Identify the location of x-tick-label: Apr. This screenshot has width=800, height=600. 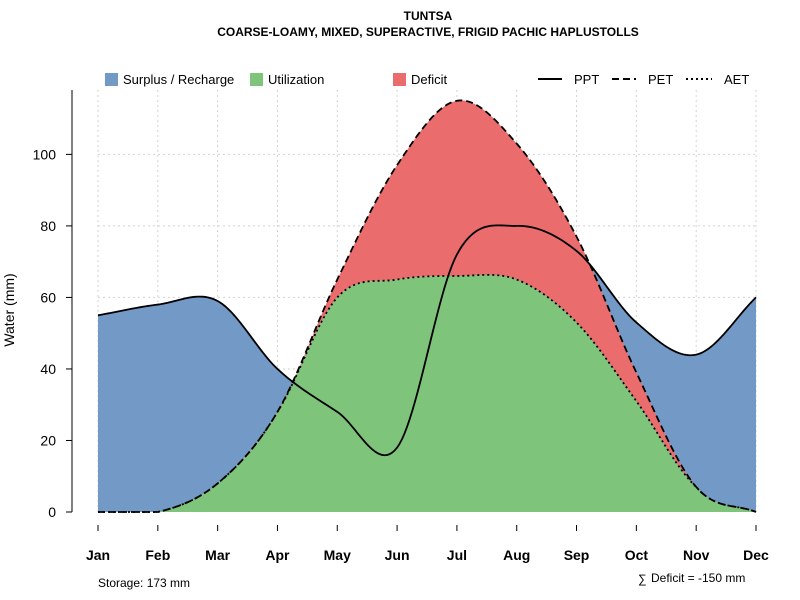
(277, 555).